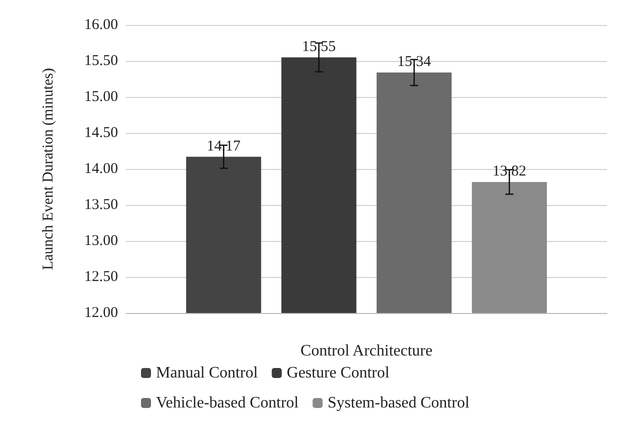 The width and height of the screenshot is (635, 432). Describe the element at coordinates (509, 171) in the screenshot. I see `data-label: 13.82` at that location.